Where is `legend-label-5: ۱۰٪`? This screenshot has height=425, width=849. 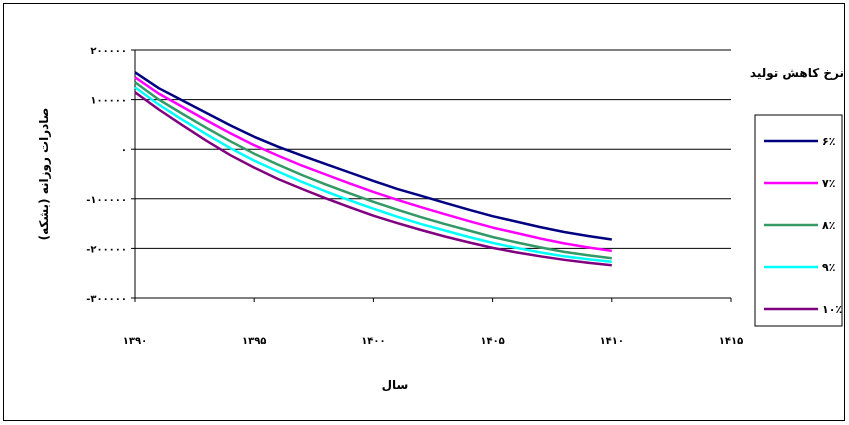
legend-label-5: ۱۰٪ is located at coordinates (832, 309).